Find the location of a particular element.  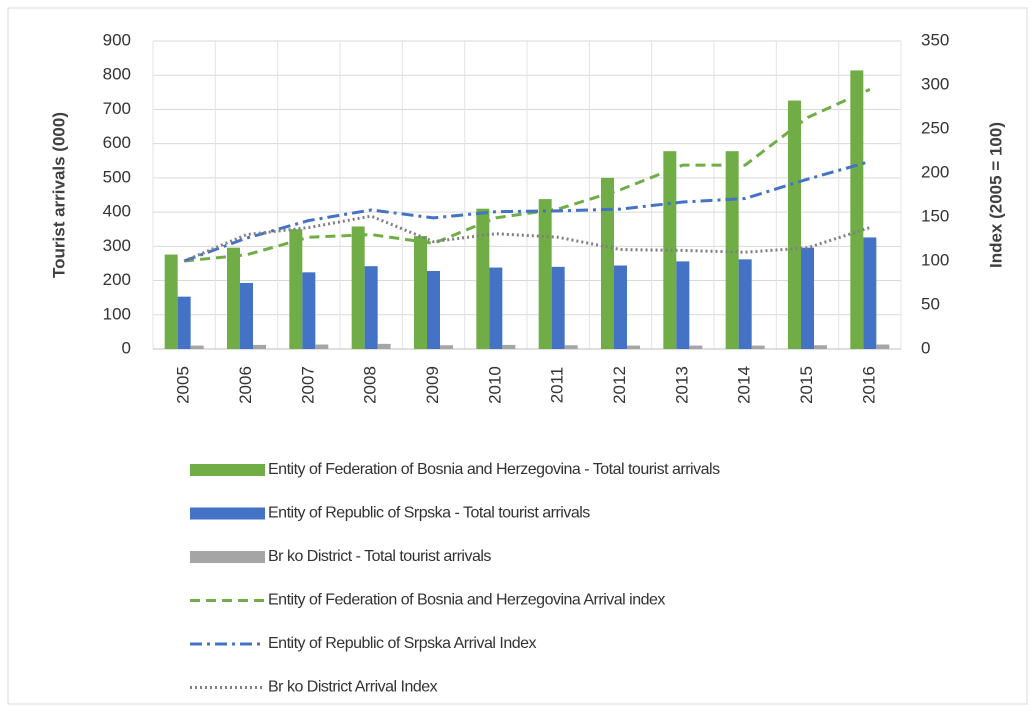

x-tick-label: 2013 is located at coordinates (681, 385).